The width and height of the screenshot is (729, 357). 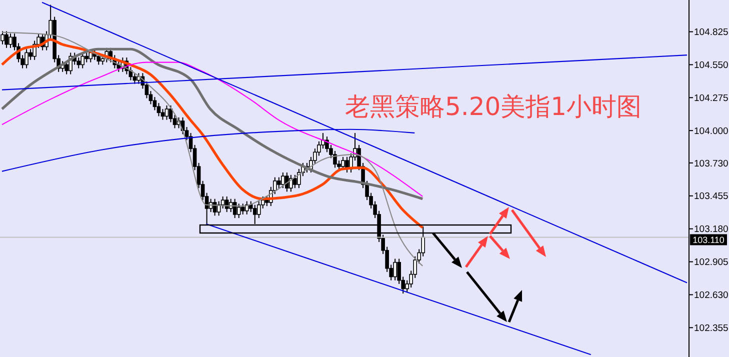 What do you see at coordinates (711, 296) in the screenshot?
I see `y-tick-label: 102.630` at bounding box center [711, 296].